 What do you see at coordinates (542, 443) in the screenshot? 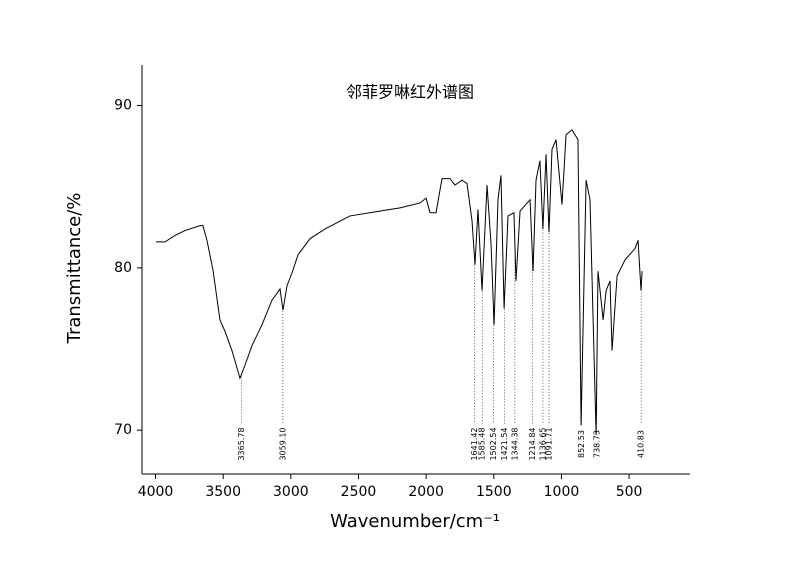
I see `peak-label: 1136.65` at bounding box center [542, 443].